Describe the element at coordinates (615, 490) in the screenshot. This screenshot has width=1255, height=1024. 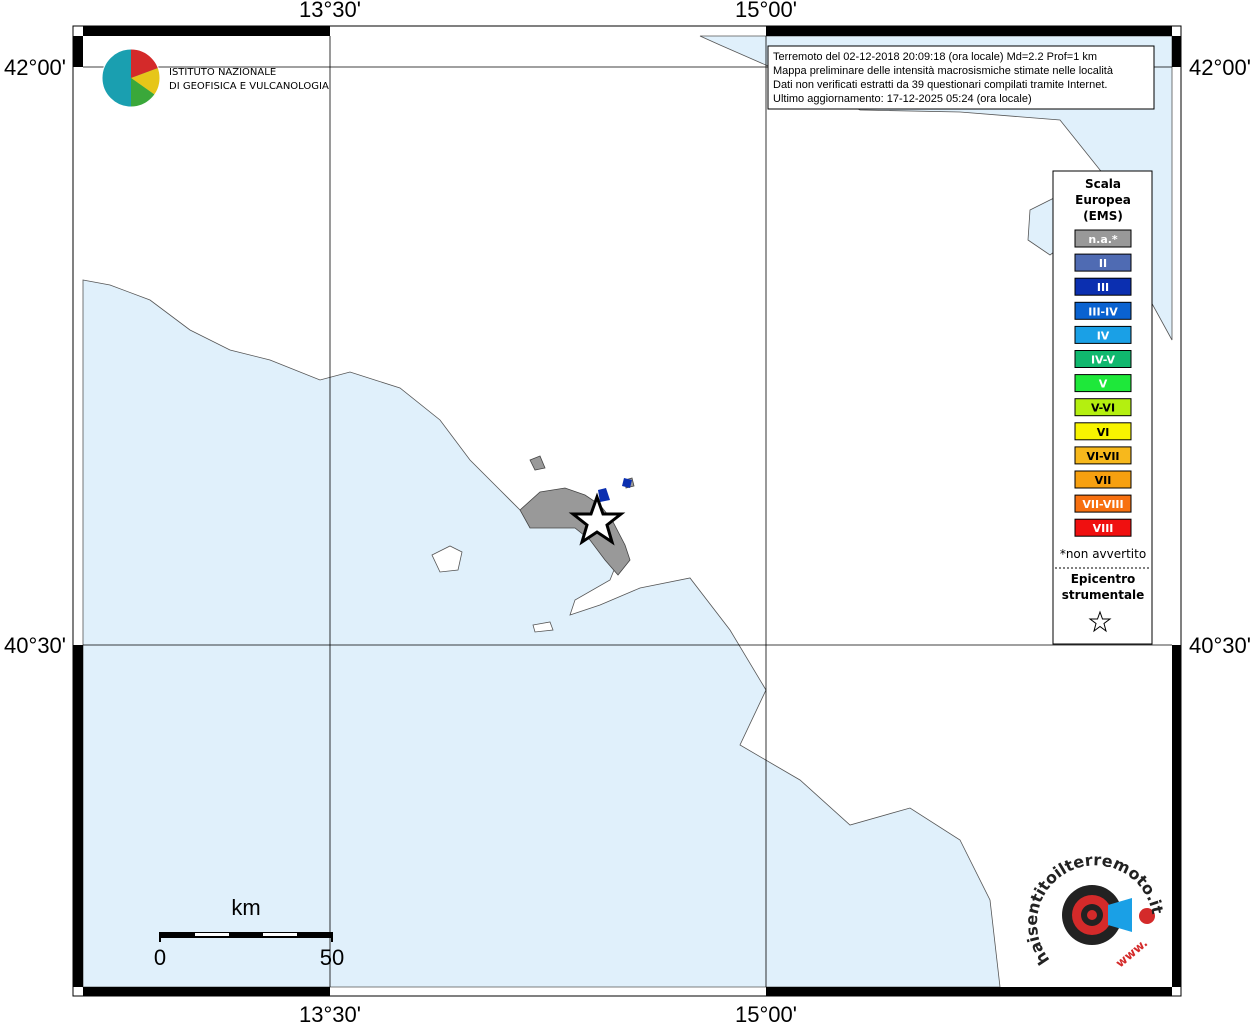
I see `intensity-iii-area` at that location.